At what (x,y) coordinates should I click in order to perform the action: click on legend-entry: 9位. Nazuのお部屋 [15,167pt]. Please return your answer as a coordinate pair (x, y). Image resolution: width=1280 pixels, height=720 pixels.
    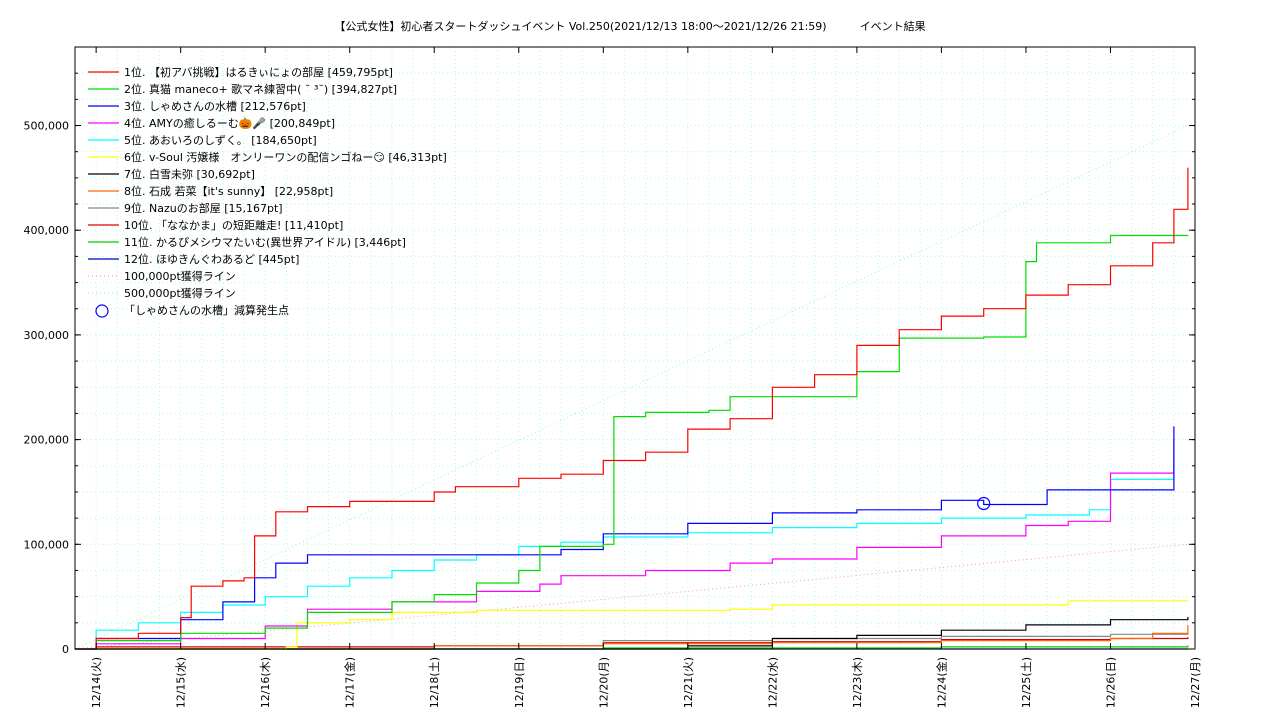
    Looking at the image, I should click on (203, 208).